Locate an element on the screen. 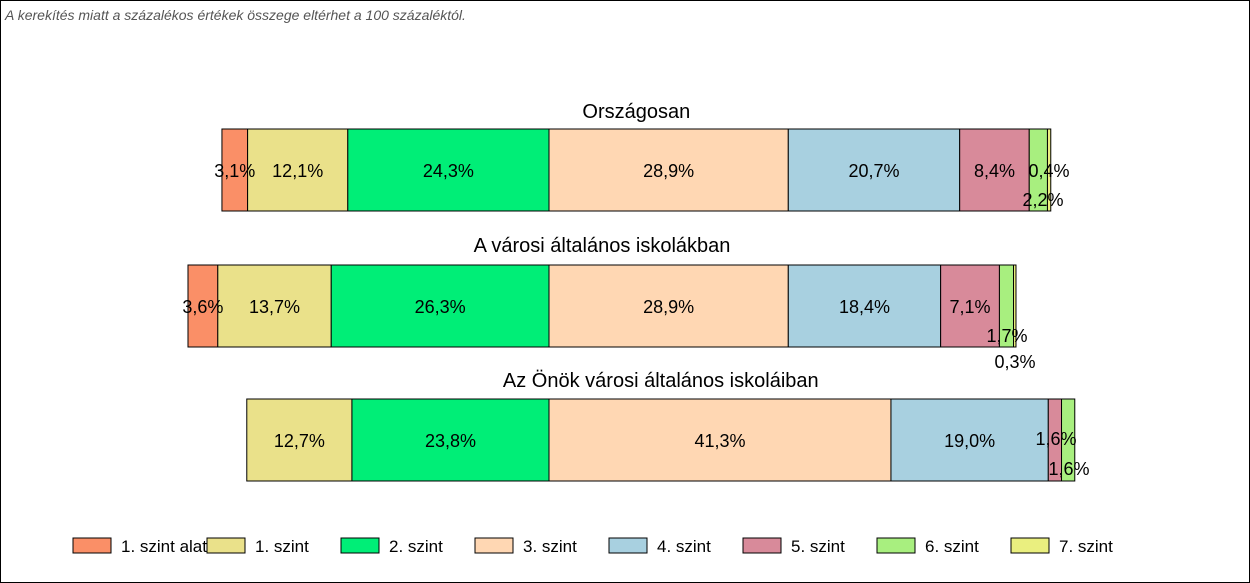  segment-label: 3,1% is located at coordinates (234, 171).